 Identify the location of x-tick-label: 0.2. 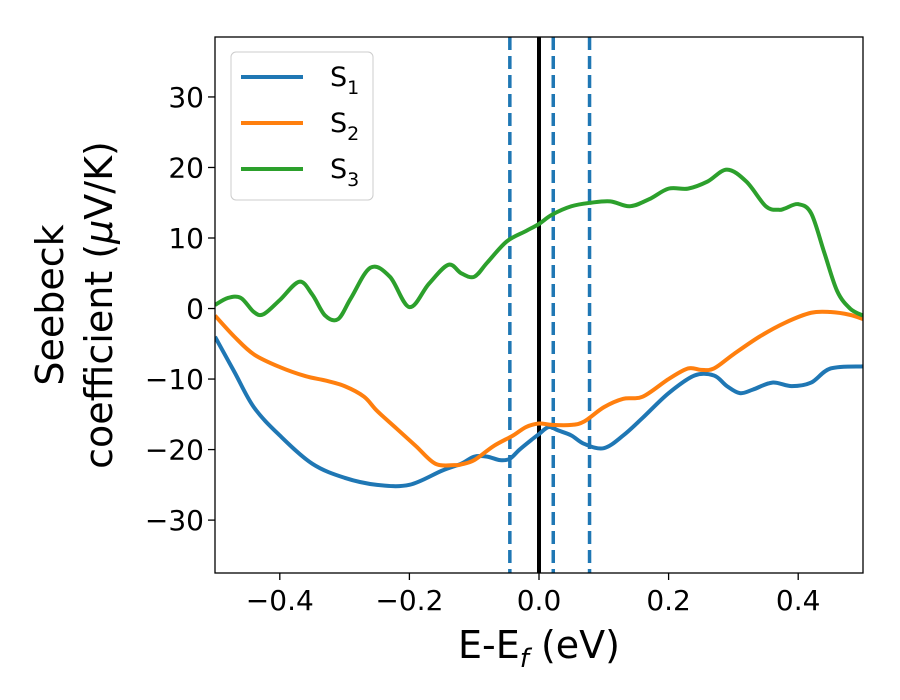
(668, 600).